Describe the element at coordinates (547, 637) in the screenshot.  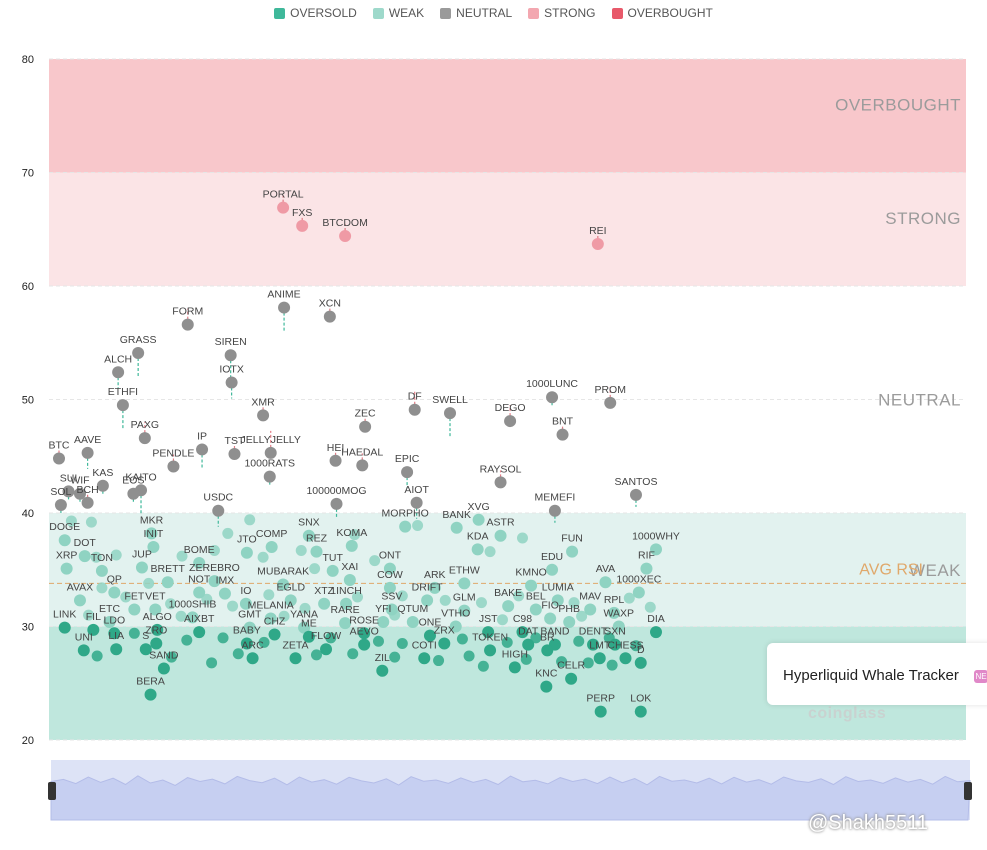
I see `data-point-label: BR` at that location.